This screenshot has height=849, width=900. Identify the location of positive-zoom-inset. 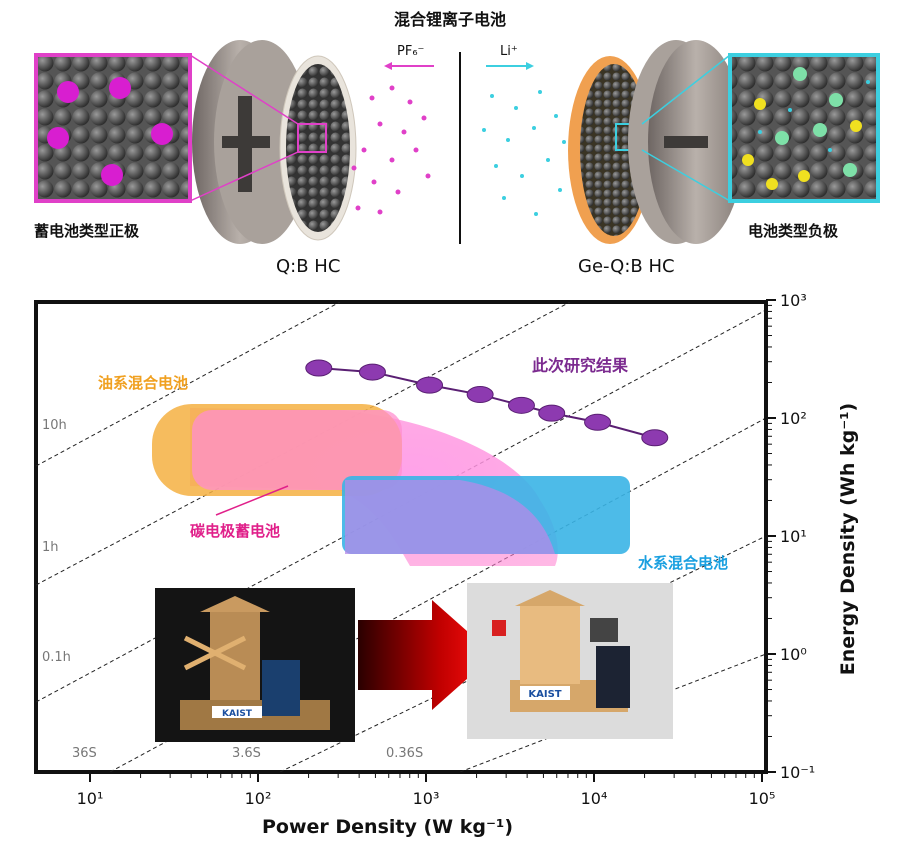
(166, 128).